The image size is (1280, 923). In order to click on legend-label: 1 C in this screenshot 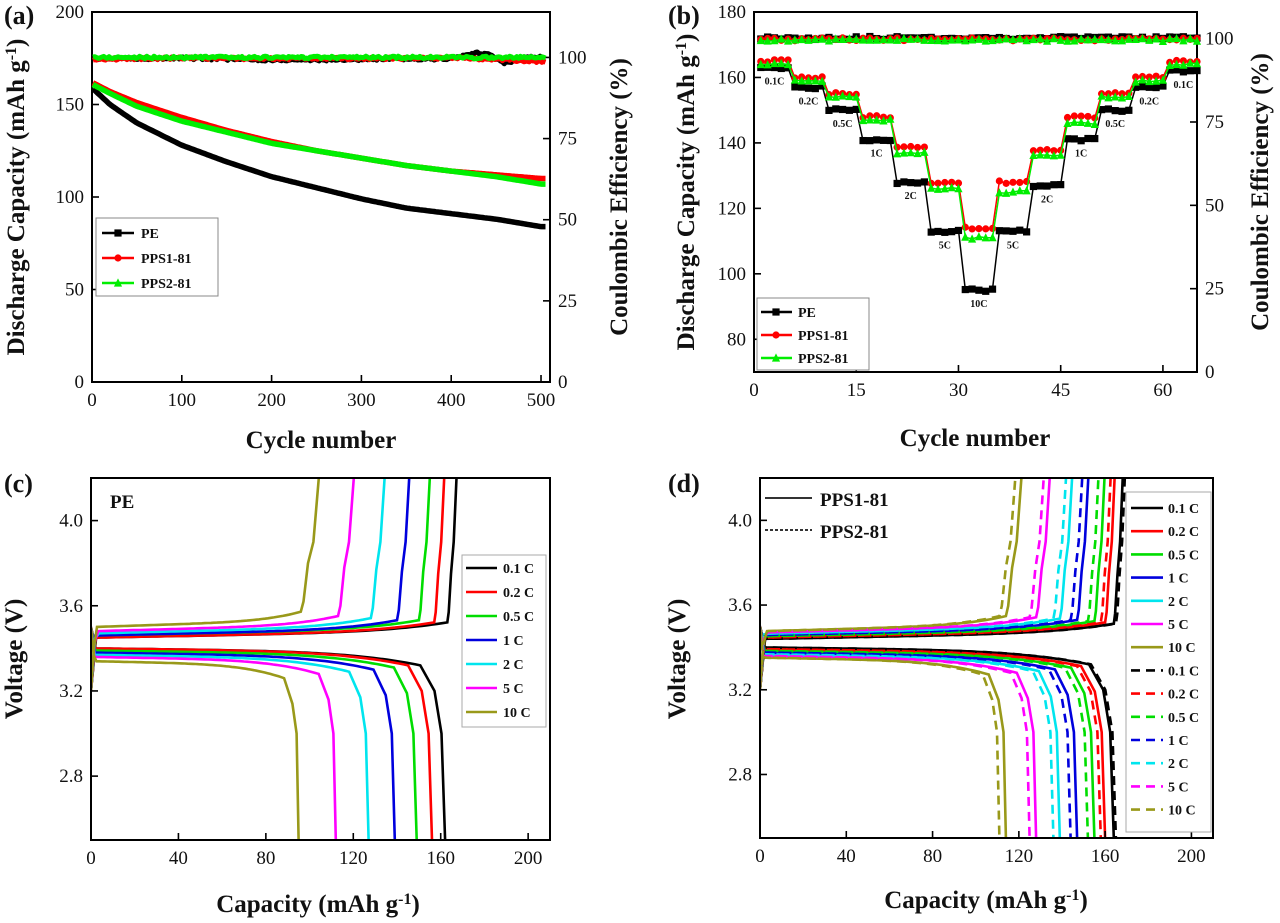, I will do `click(1178, 741)`.